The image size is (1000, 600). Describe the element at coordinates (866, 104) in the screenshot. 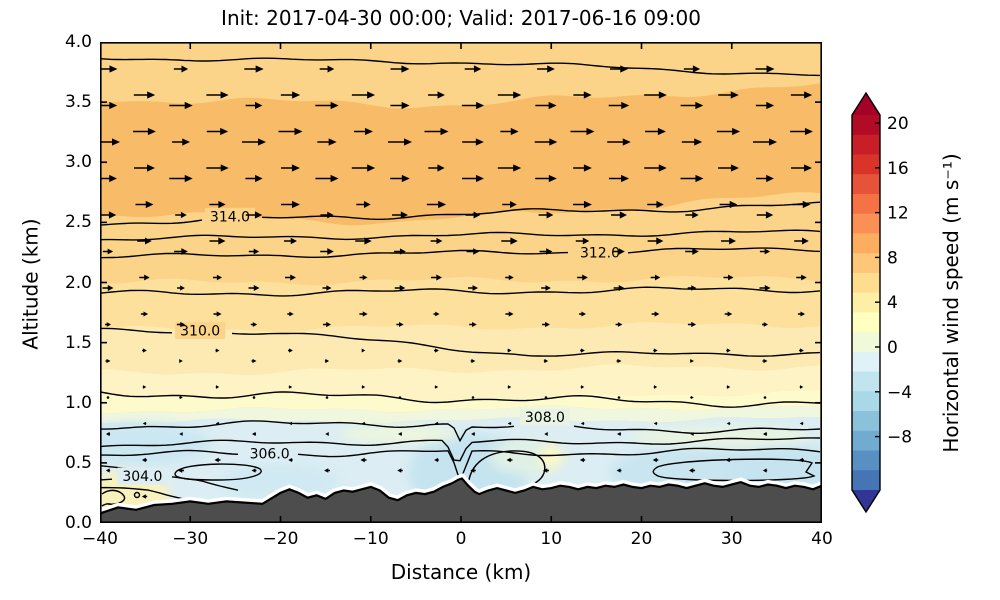

I see `colorbar-extend-top` at that location.